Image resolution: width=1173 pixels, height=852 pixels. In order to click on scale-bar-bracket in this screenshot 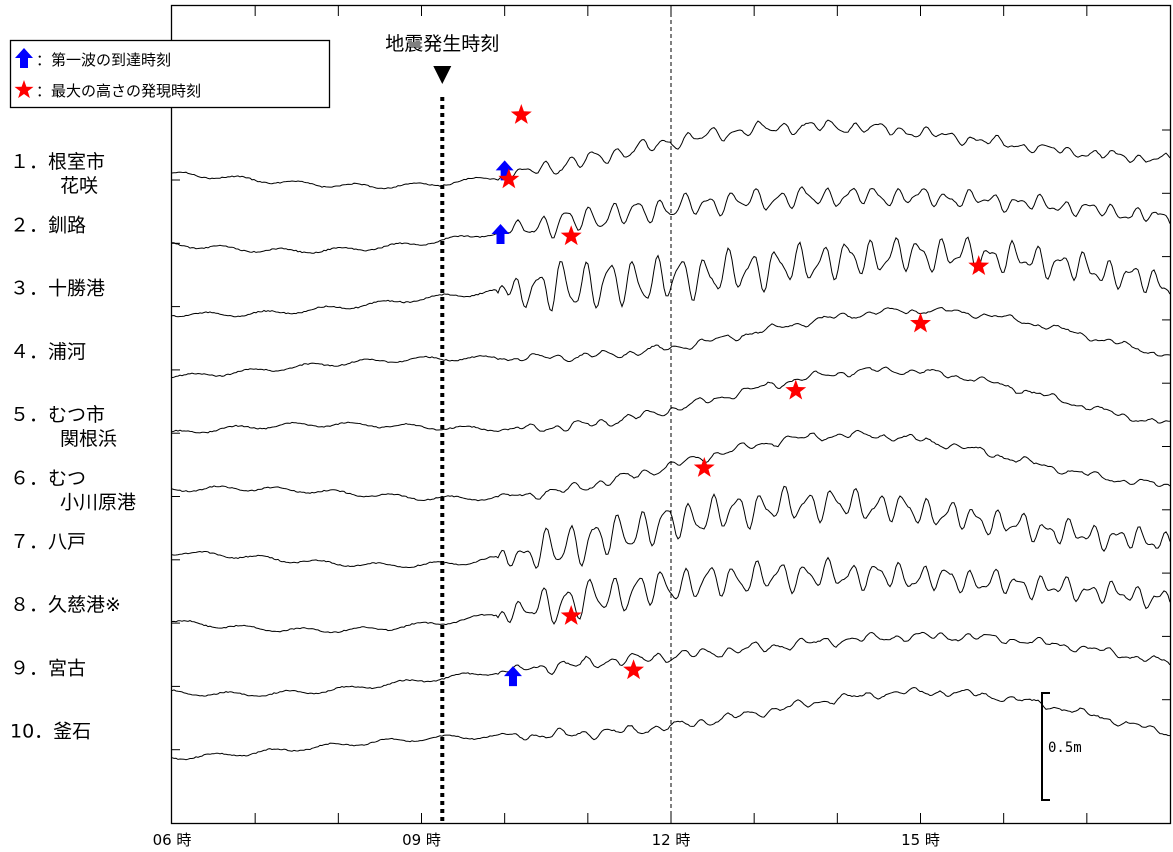, I will do `click(1045, 746)`.